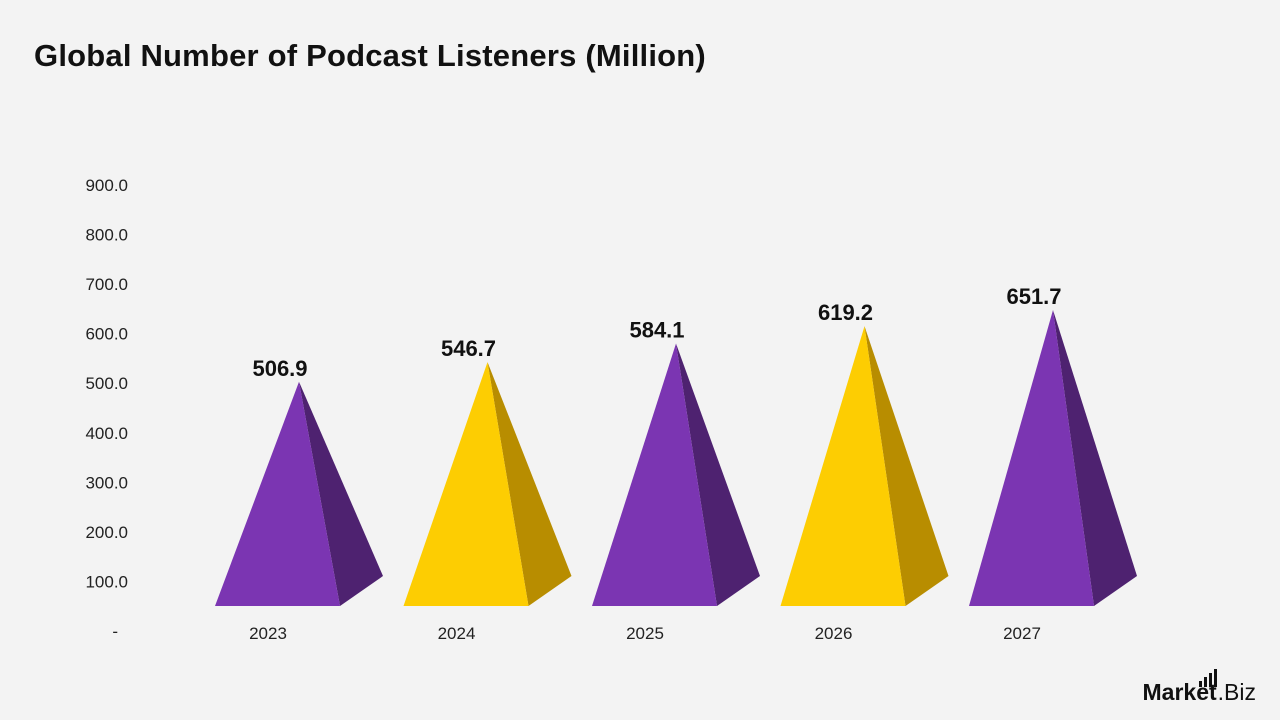 Image resolution: width=1280 pixels, height=720 pixels. What do you see at coordinates (468, 348) in the screenshot?
I see `data-label: 546.7` at bounding box center [468, 348].